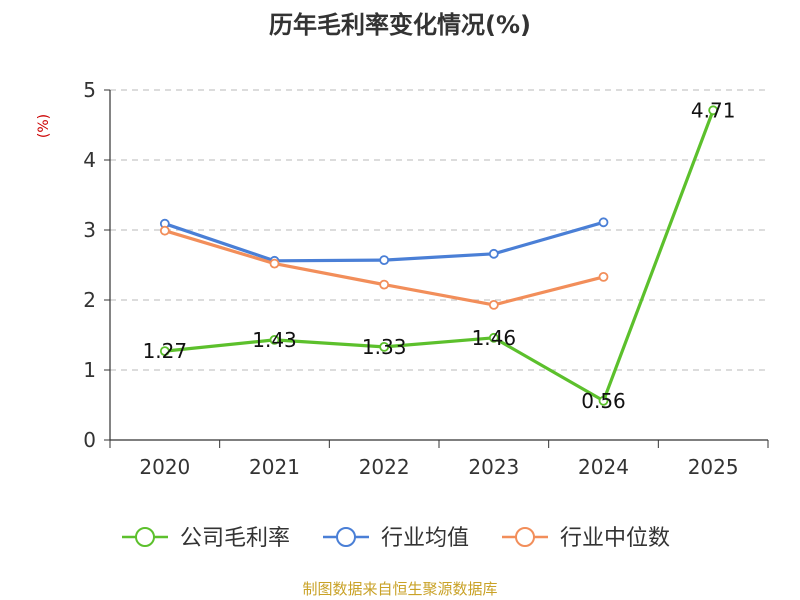 The width and height of the screenshot is (800, 600). I want to click on data-label: 1.33, so click(384, 347).